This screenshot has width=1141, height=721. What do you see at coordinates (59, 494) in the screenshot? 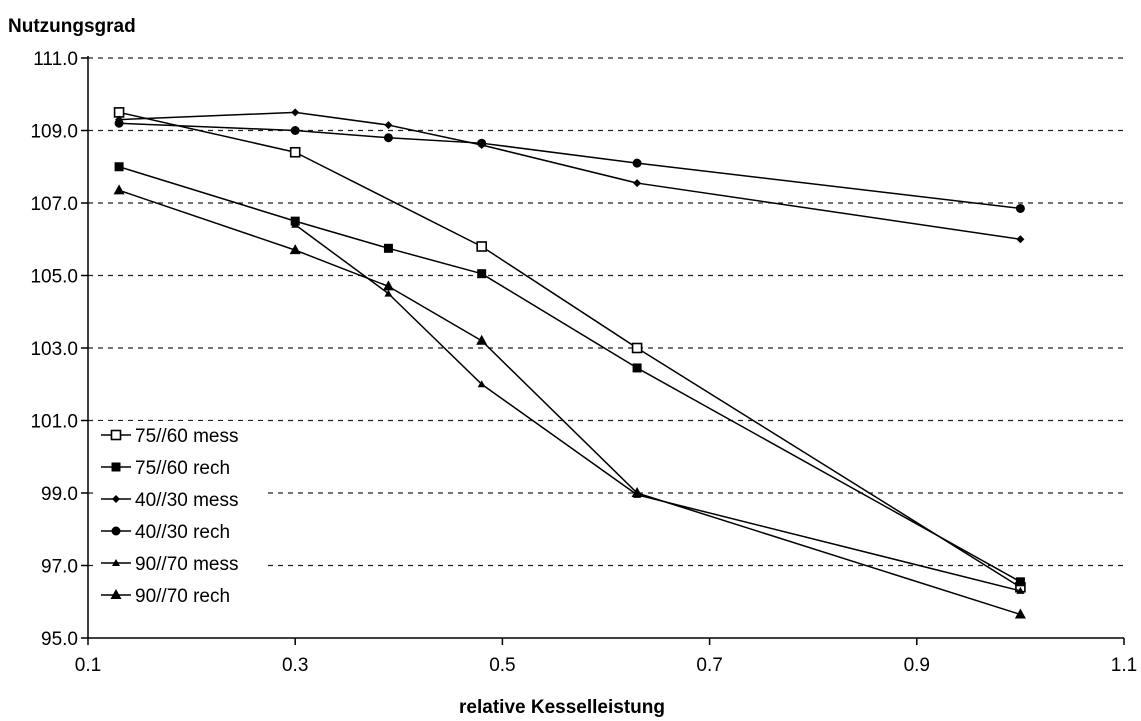
I see `y-tick-label: 99.0` at bounding box center [59, 494].